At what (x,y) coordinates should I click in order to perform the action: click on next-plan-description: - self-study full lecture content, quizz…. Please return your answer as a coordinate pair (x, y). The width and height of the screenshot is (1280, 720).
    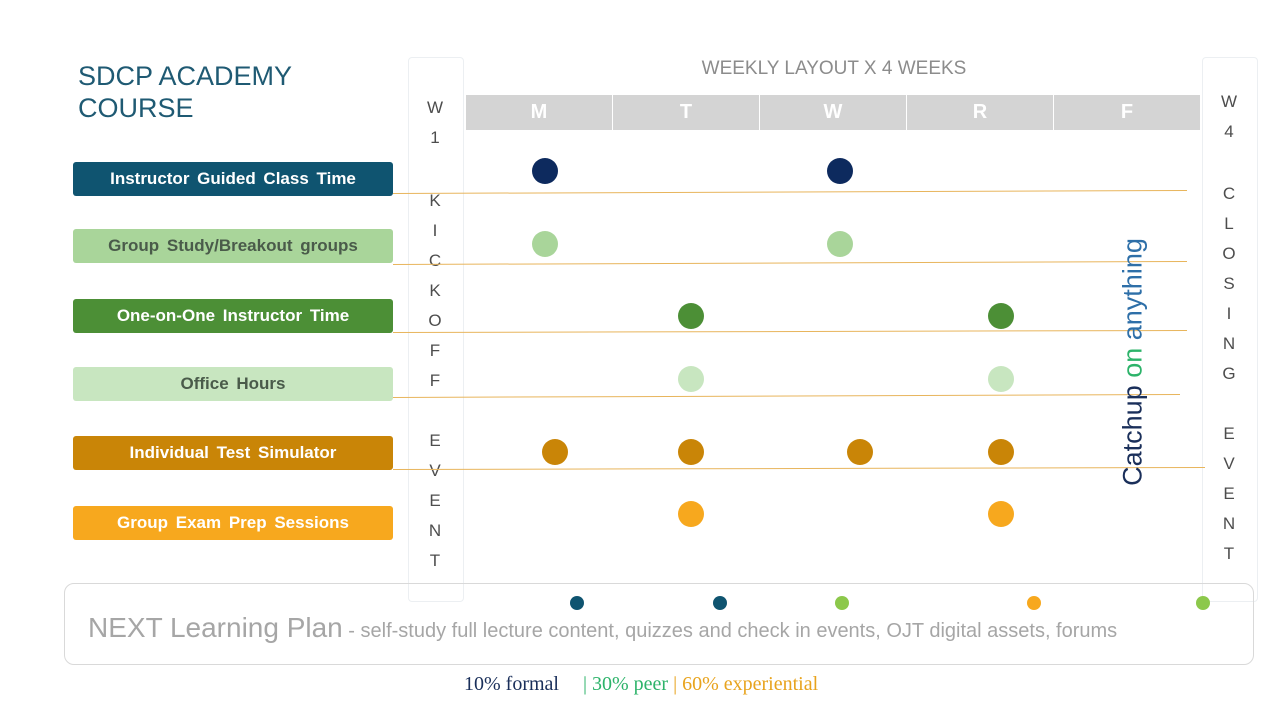
    Looking at the image, I should click on (730, 631).